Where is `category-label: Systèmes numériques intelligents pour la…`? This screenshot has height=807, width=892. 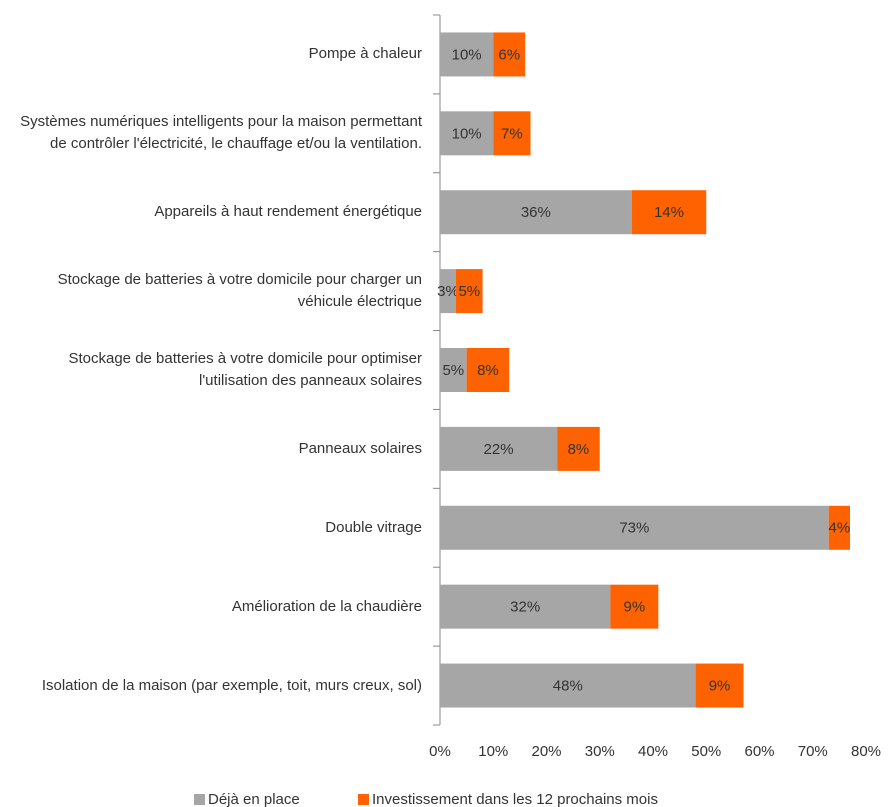
category-label: Systèmes numériques intelligents pour la… is located at coordinates (211, 133).